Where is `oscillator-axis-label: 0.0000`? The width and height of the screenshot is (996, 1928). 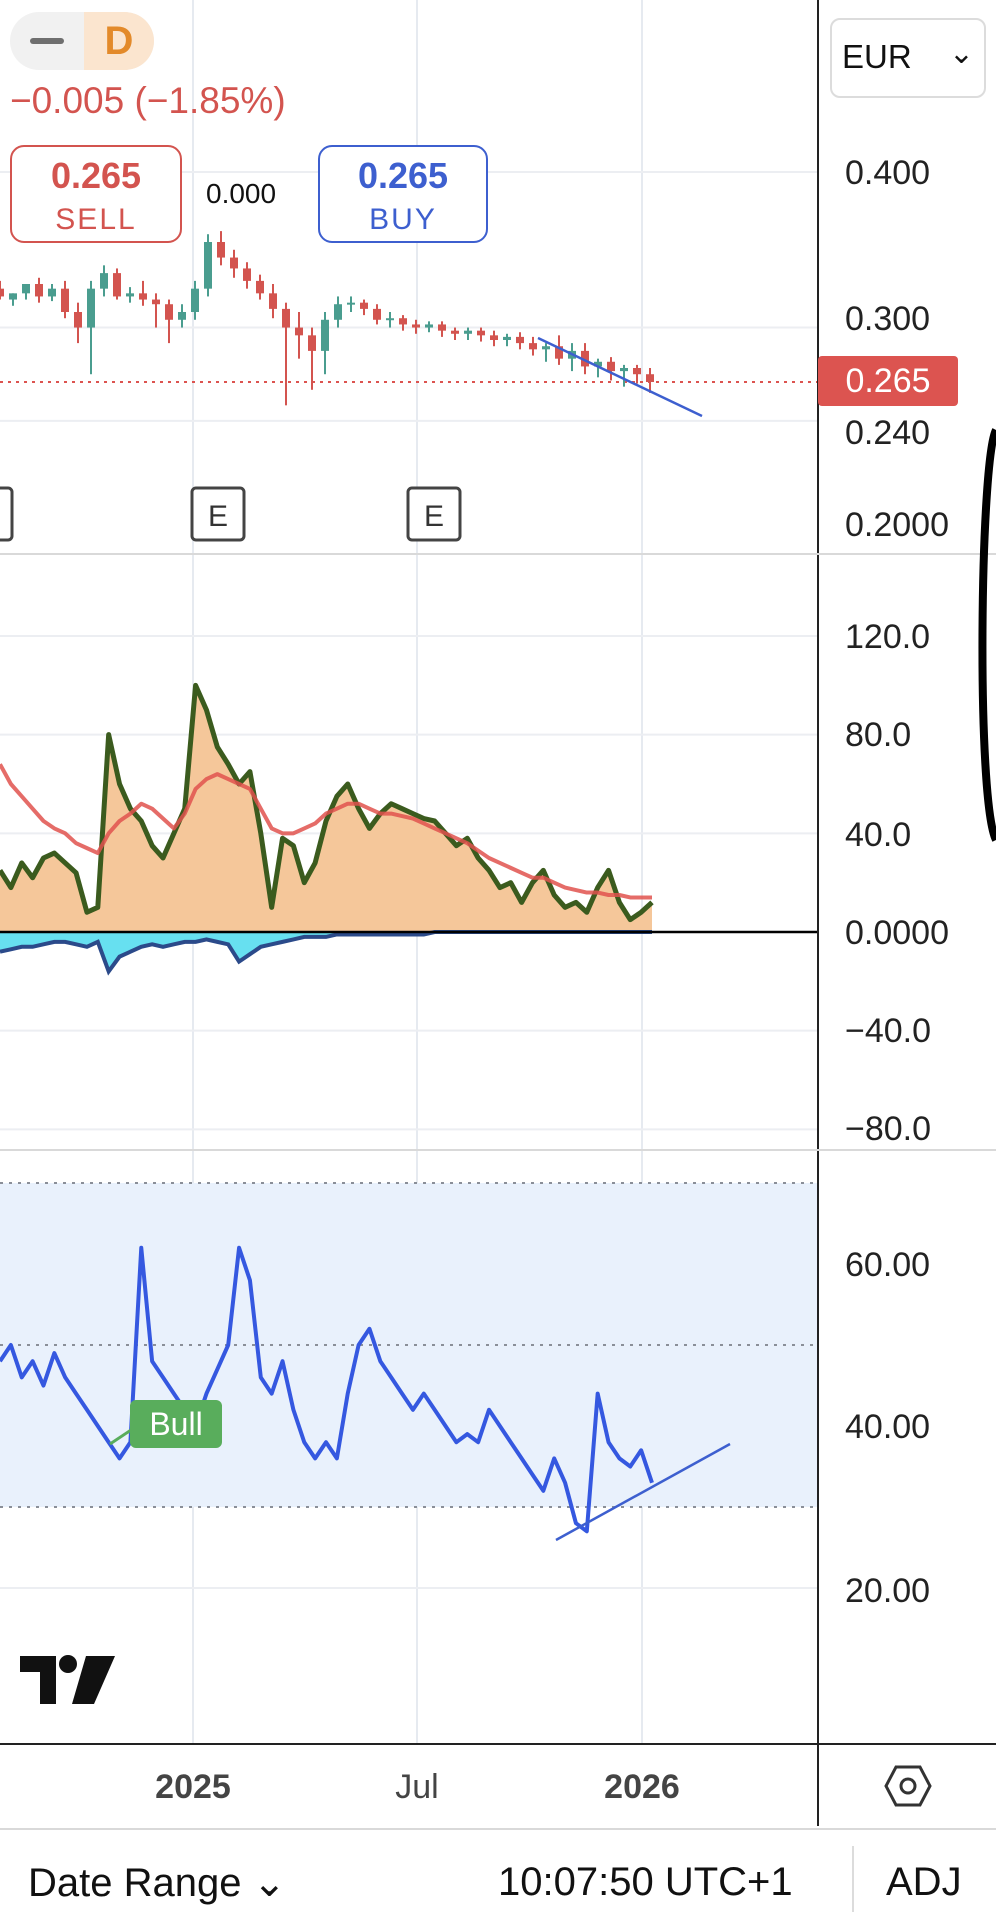
oscillator-axis-label: 0.0000 is located at coordinates (897, 933).